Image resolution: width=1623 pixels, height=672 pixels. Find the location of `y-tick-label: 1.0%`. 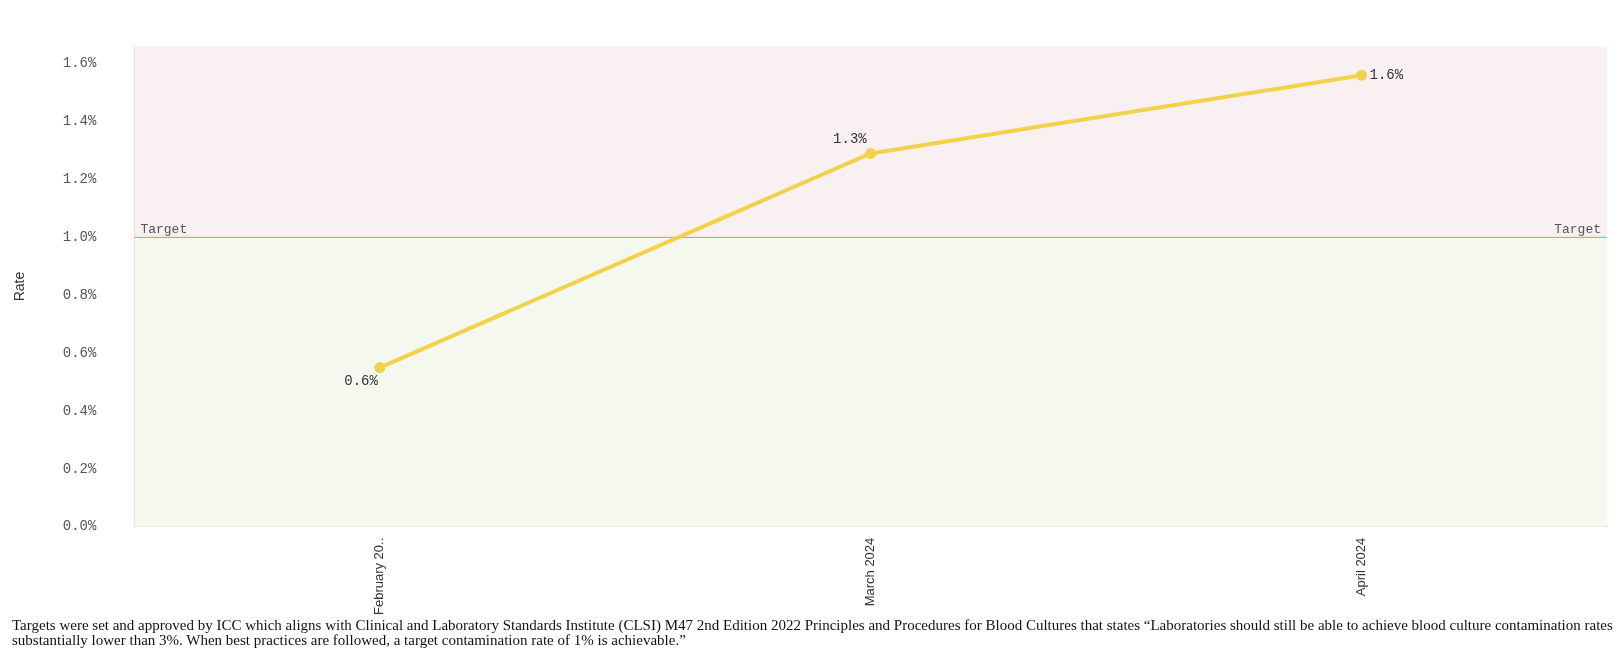

y-tick-label: 1.0% is located at coordinates (79, 237).